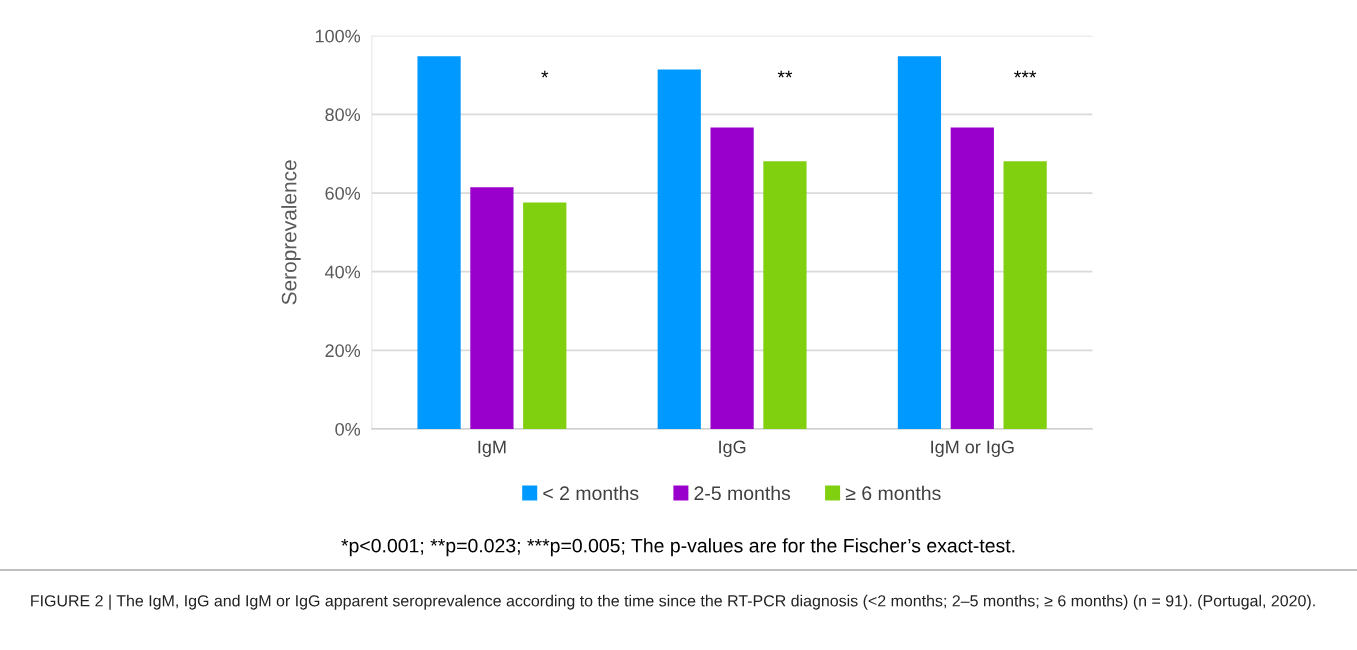 The image size is (1357, 650). I want to click on y-tick-label: 0%, so click(348, 429).